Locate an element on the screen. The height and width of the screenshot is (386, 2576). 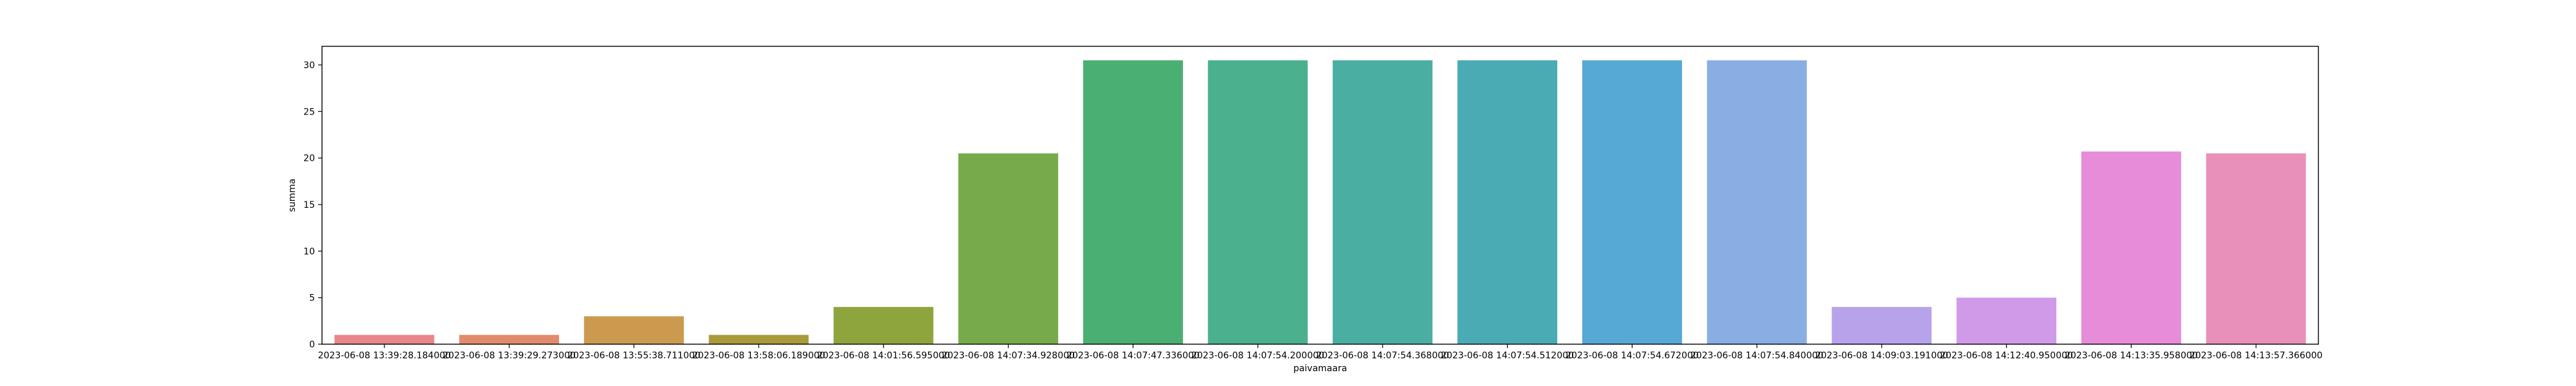
x-tick-label: 2023-06-08 14:12:40.950000 is located at coordinates (2006, 356).